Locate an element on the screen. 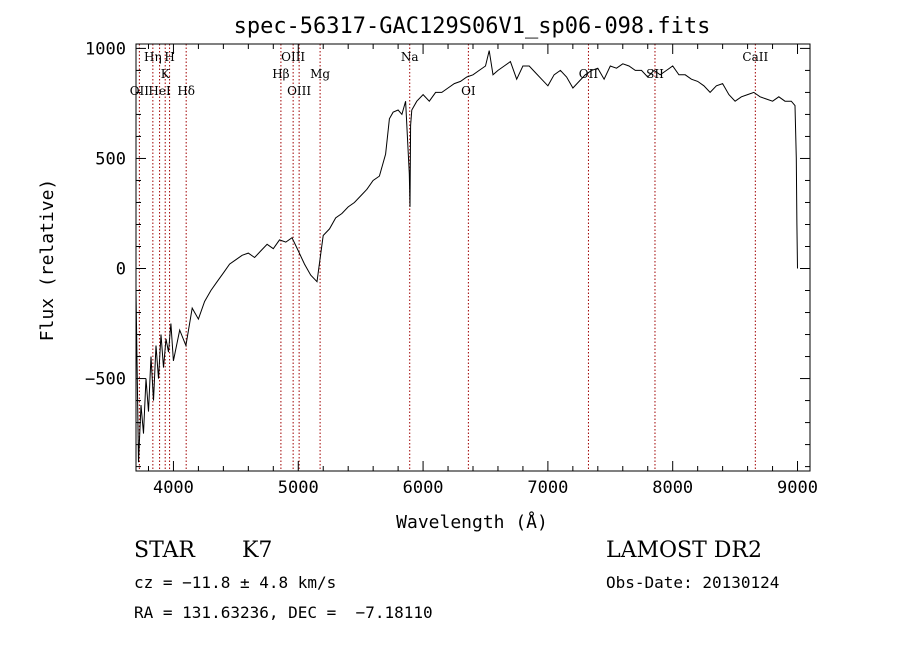 The image size is (900, 649). y-tick-label: −500 is located at coordinates (105, 380).